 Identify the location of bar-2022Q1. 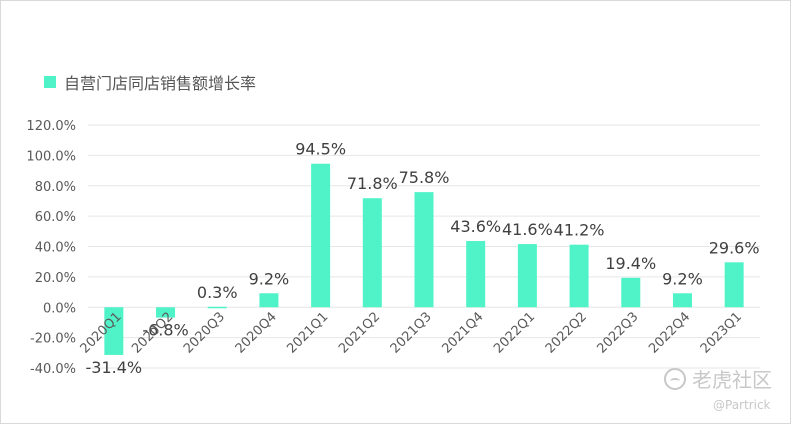
(527, 276).